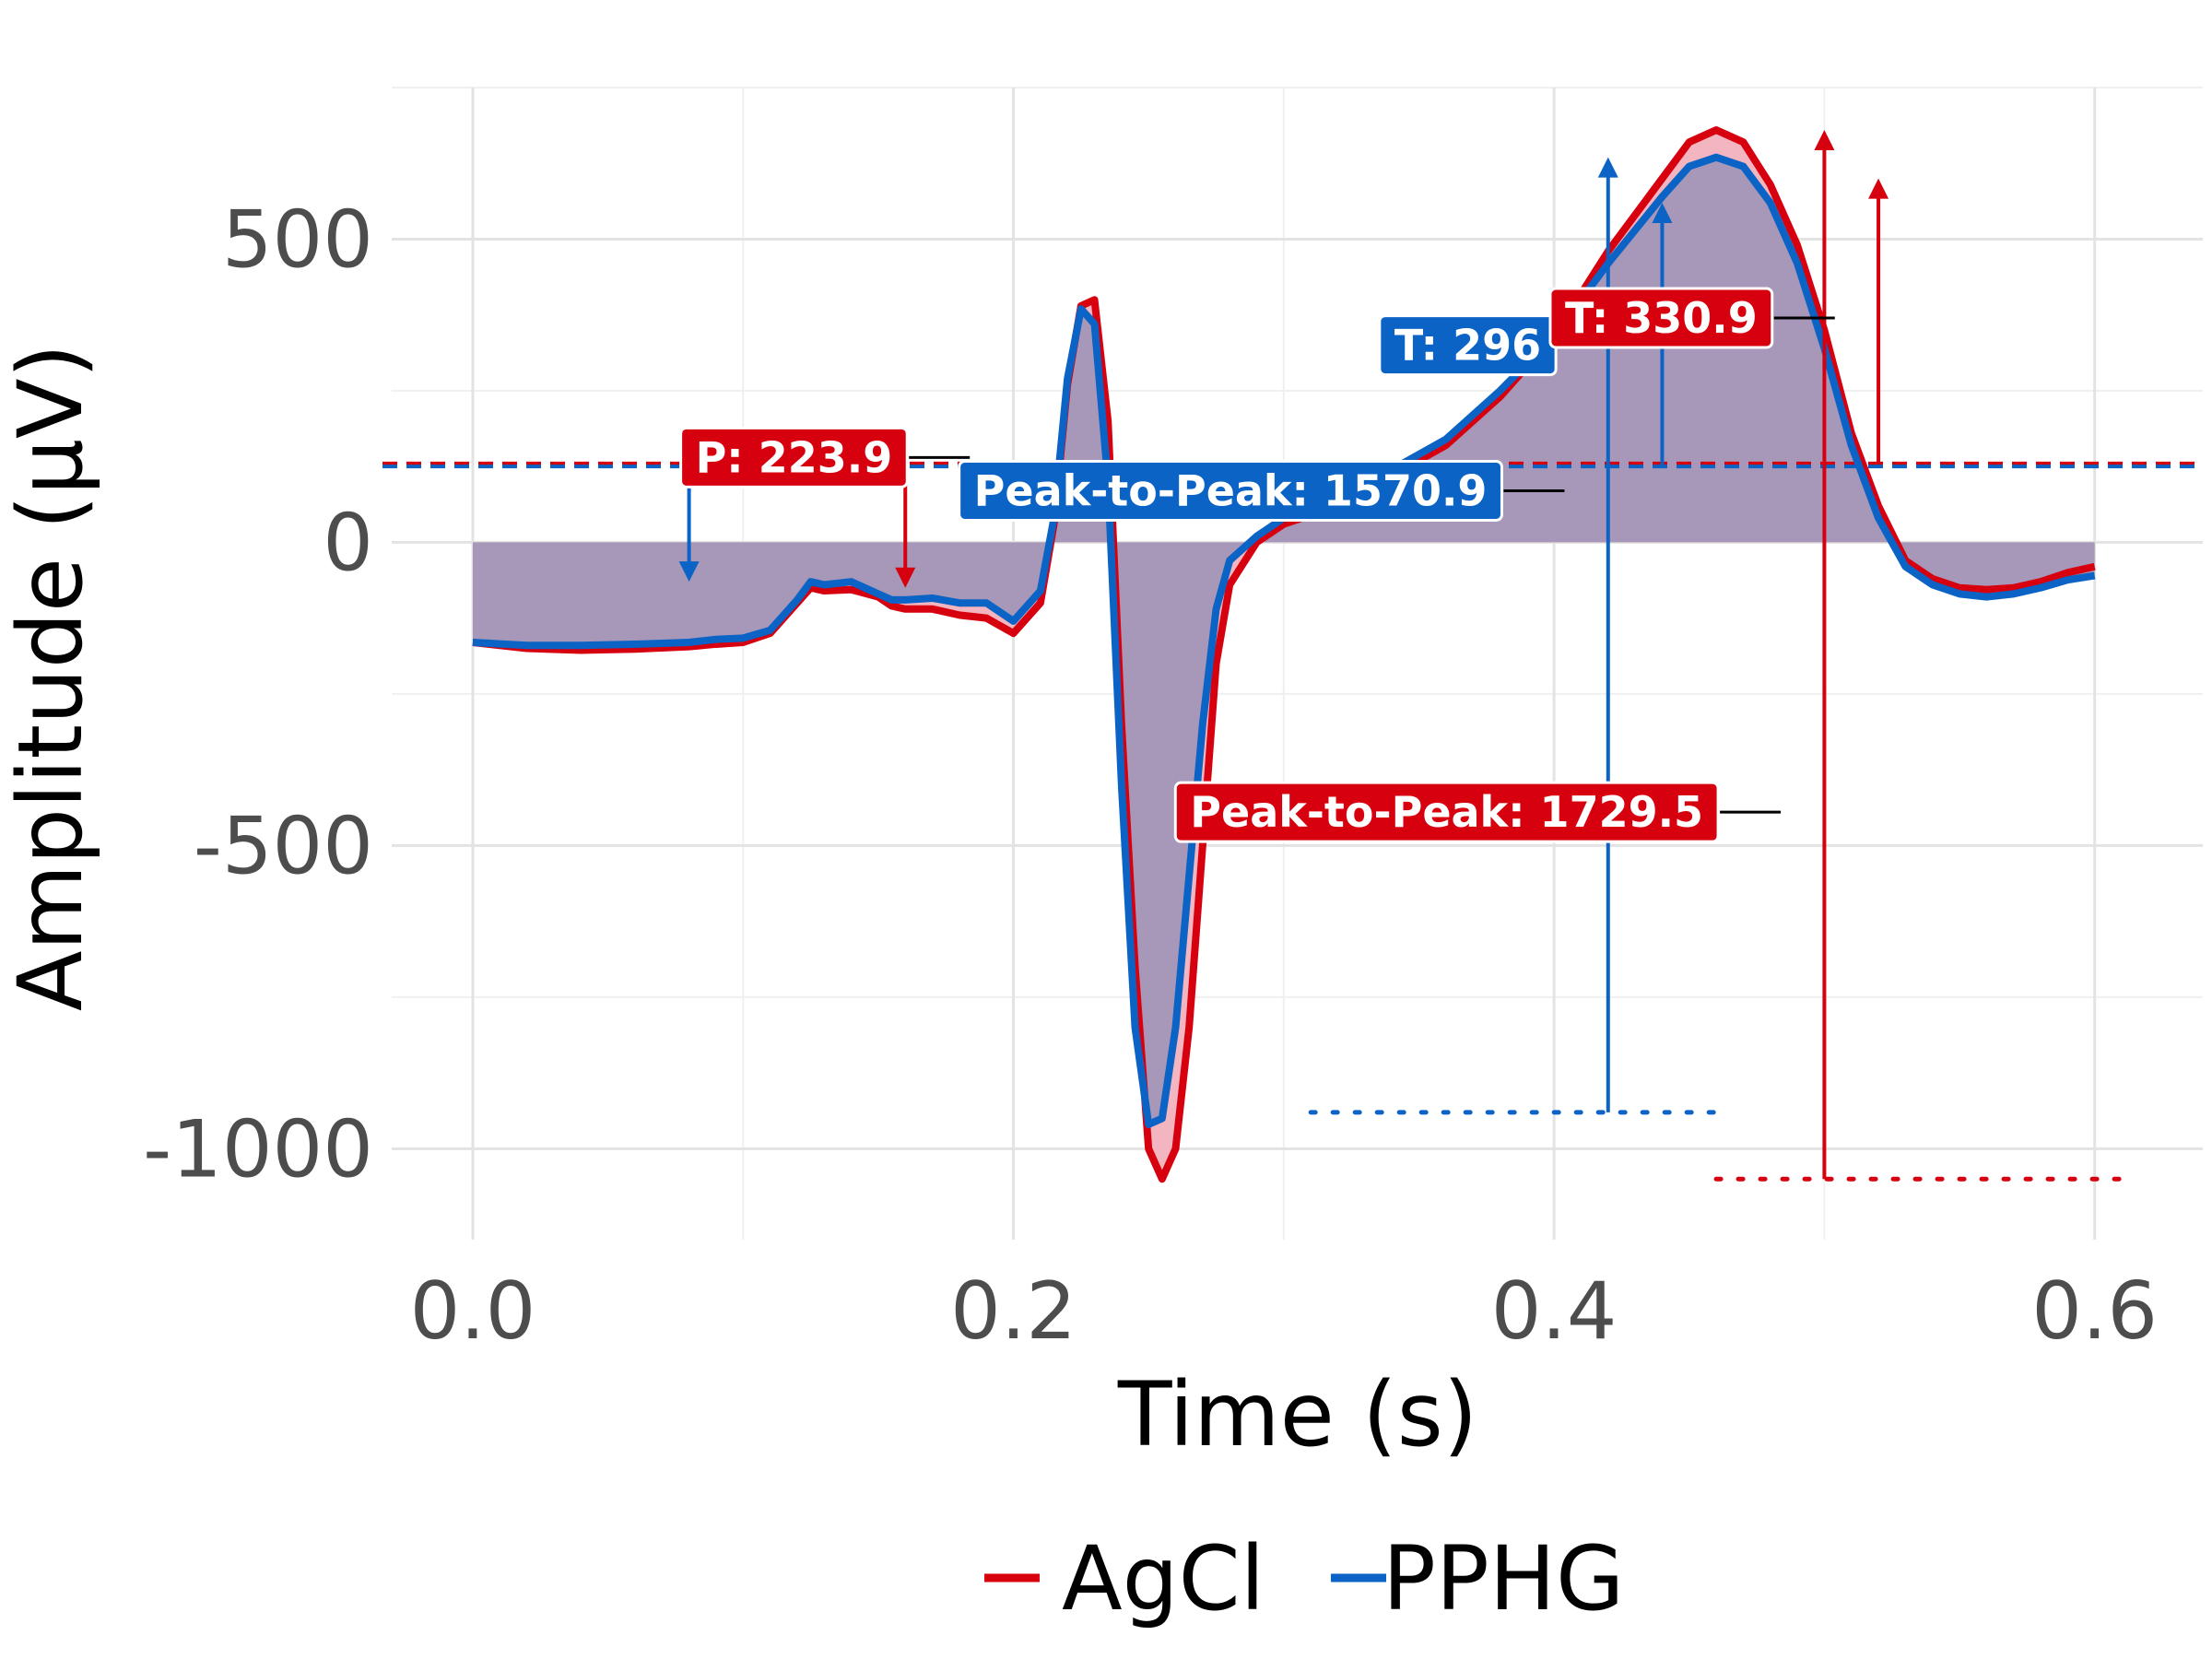 The height and width of the screenshot is (1659, 2212). What do you see at coordinates (1292, 465) in the screenshot?
I see `baseline-lines` at bounding box center [1292, 465].